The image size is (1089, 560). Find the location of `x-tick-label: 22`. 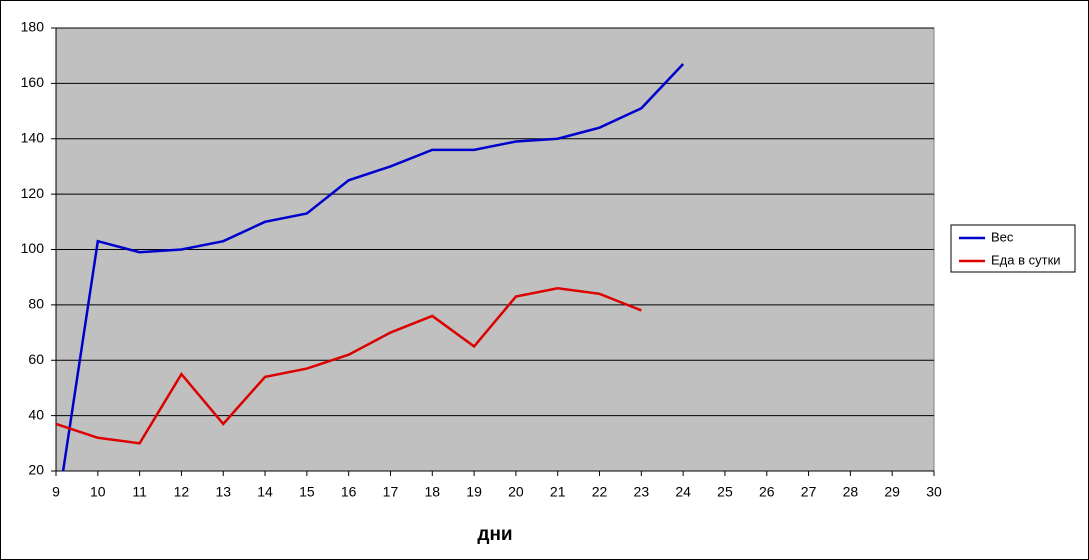

x-tick-label: 22 is located at coordinates (600, 492).